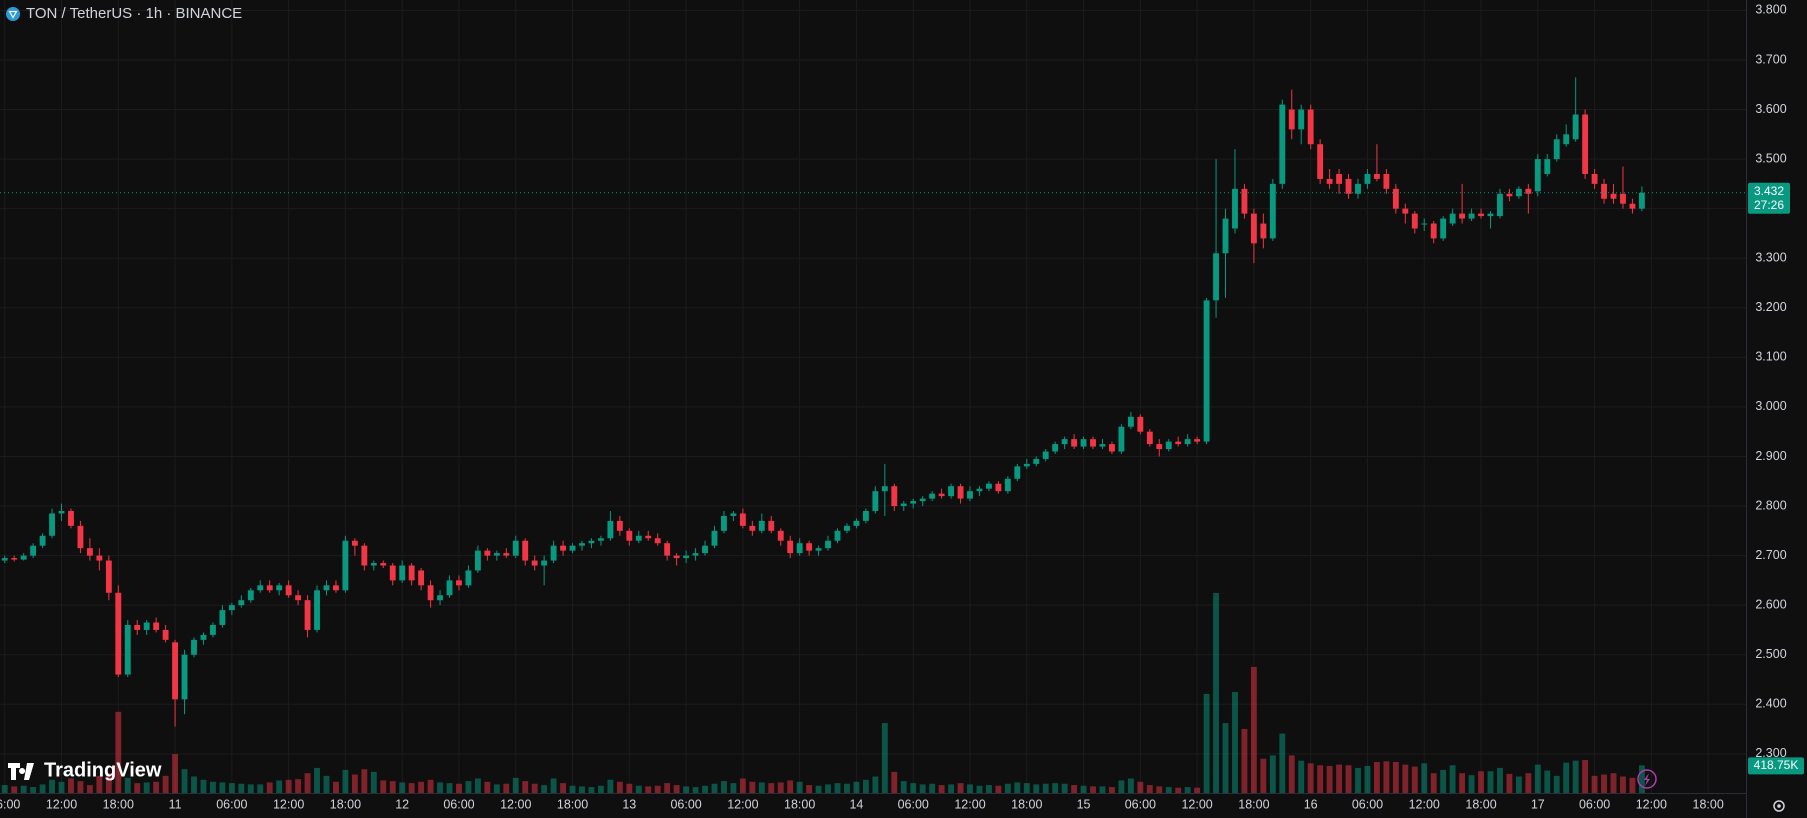  I want to click on watermark-logo, so click(21, 771).